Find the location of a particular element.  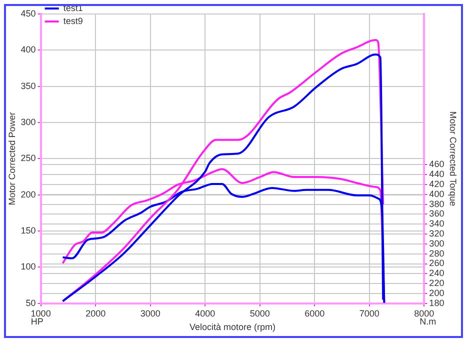

x-tick-label: 5000 is located at coordinates (260, 313).